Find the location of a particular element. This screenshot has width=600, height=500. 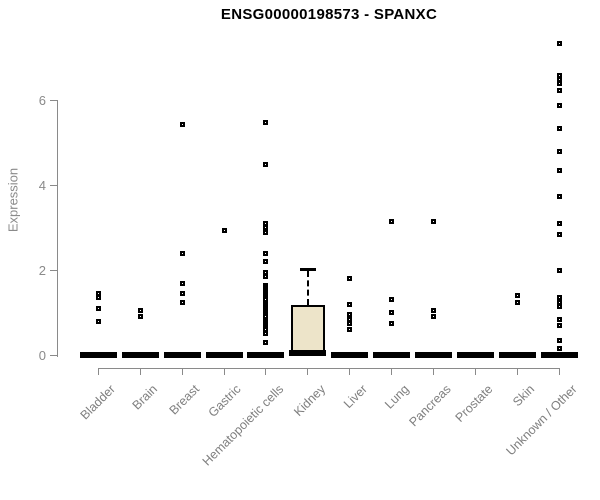

x-category-label: Skin is located at coordinates (524, 396).